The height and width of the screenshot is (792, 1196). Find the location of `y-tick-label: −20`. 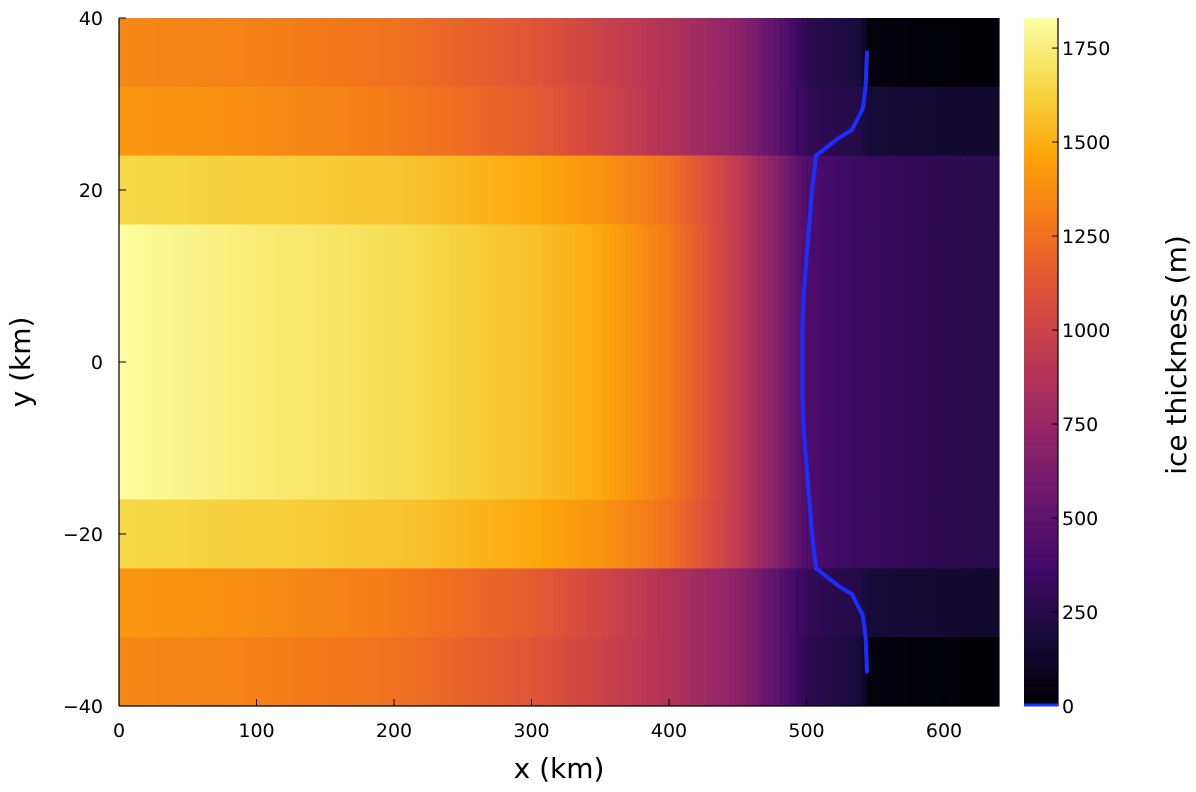

y-tick-label: −20 is located at coordinates (83, 535).